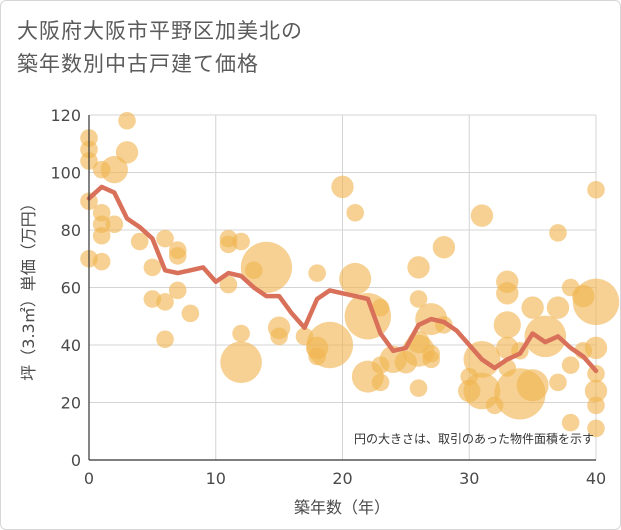 The image size is (621, 530). Describe the element at coordinates (469, 478) in the screenshot. I see `x-tick-label: 30` at that location.